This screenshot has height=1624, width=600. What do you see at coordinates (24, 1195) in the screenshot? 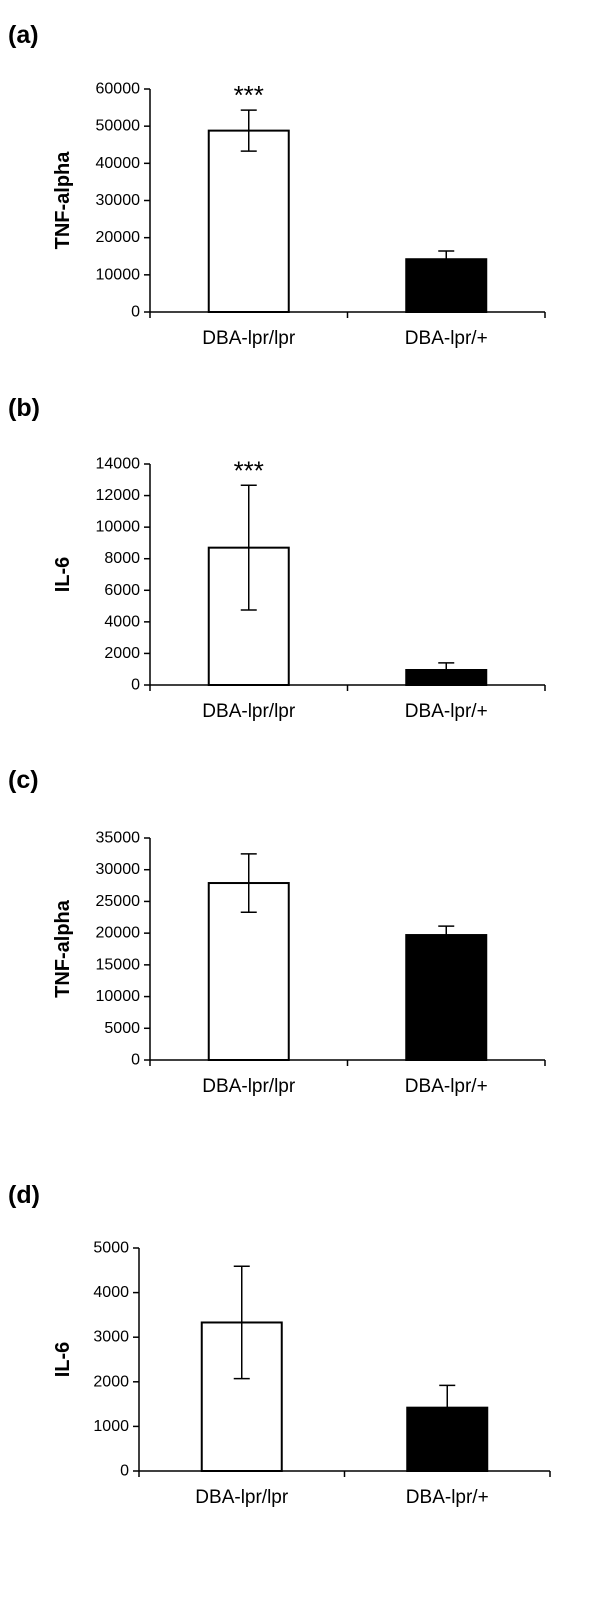
I see `panel-label: (d)` at bounding box center [24, 1195].